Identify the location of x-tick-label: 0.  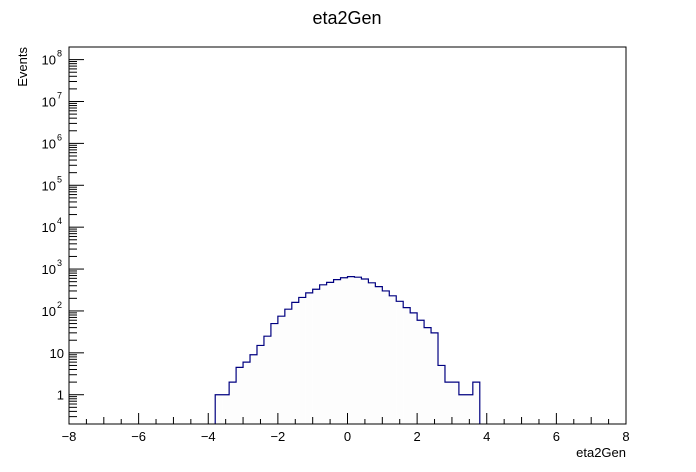
(347, 436).